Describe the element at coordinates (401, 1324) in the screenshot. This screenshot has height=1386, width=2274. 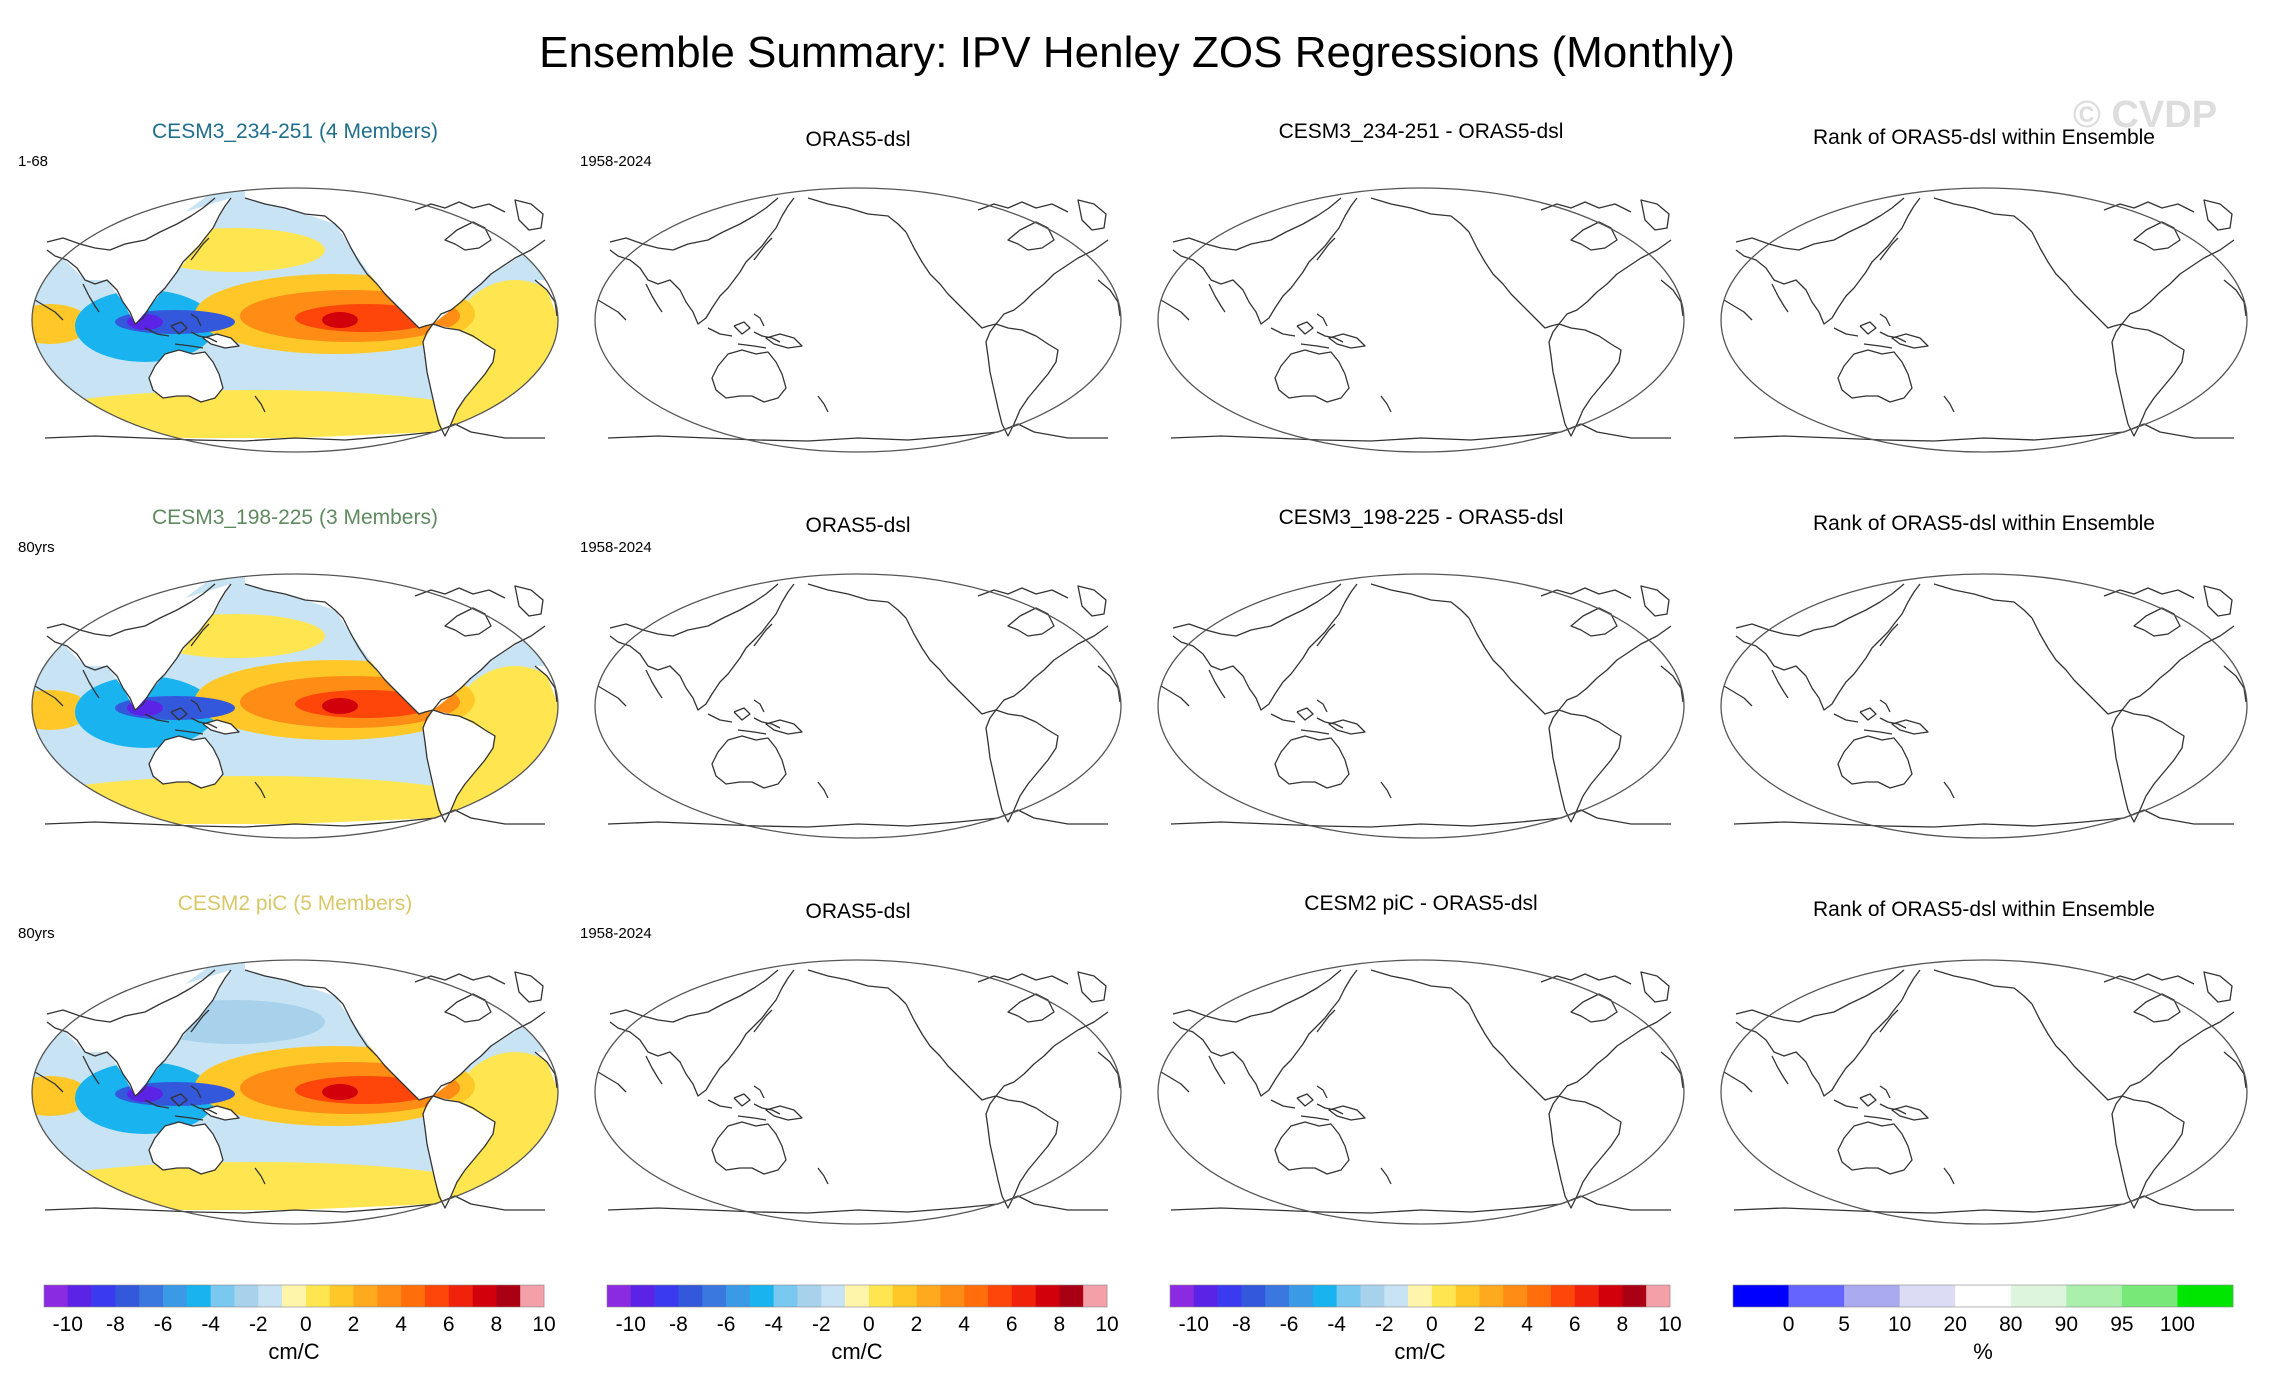
I see `colorbar-tick-label: 4` at that location.